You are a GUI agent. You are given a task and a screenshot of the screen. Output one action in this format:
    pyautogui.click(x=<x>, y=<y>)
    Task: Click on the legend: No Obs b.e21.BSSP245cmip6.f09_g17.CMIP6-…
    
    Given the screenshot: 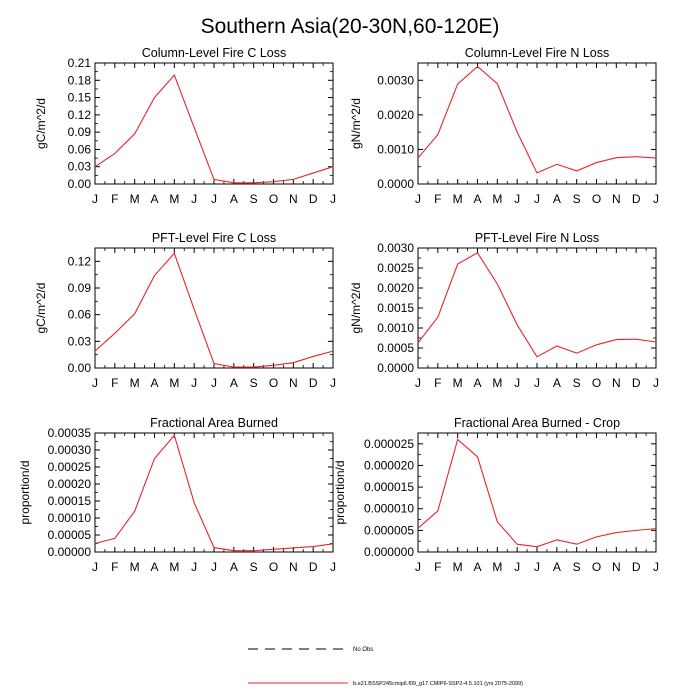 What is the action you would take?
    pyautogui.click(x=385, y=667)
    